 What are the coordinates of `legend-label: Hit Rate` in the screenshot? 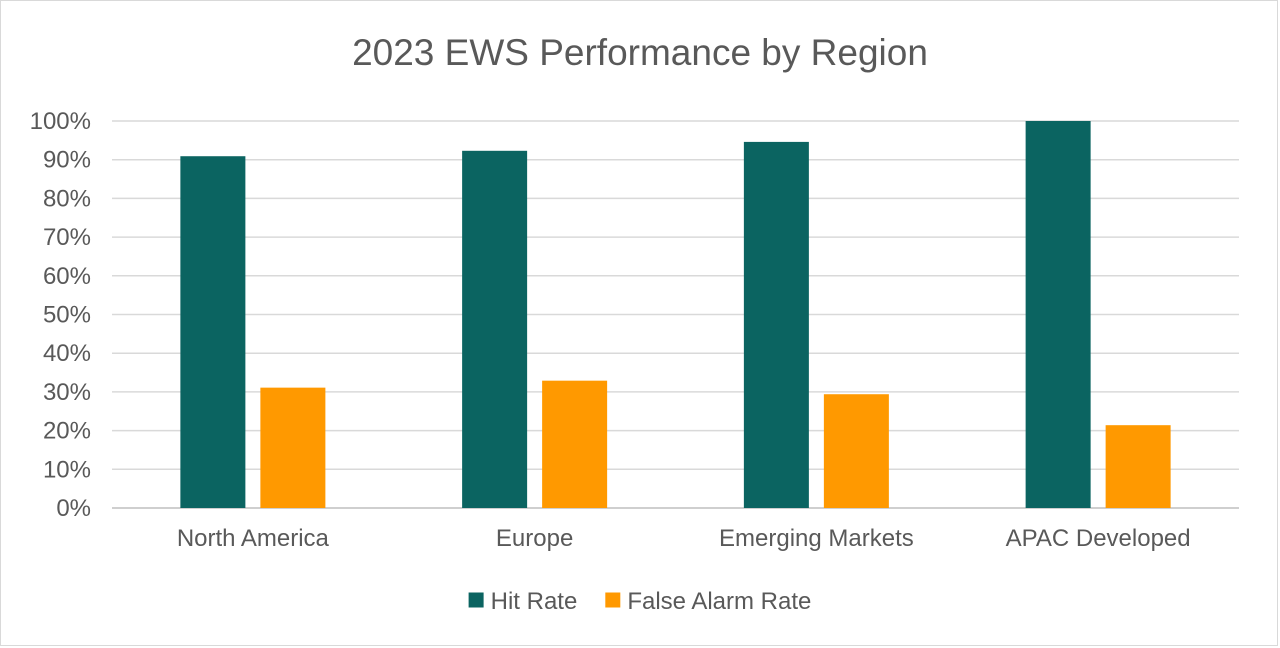 It's located at (534, 601).